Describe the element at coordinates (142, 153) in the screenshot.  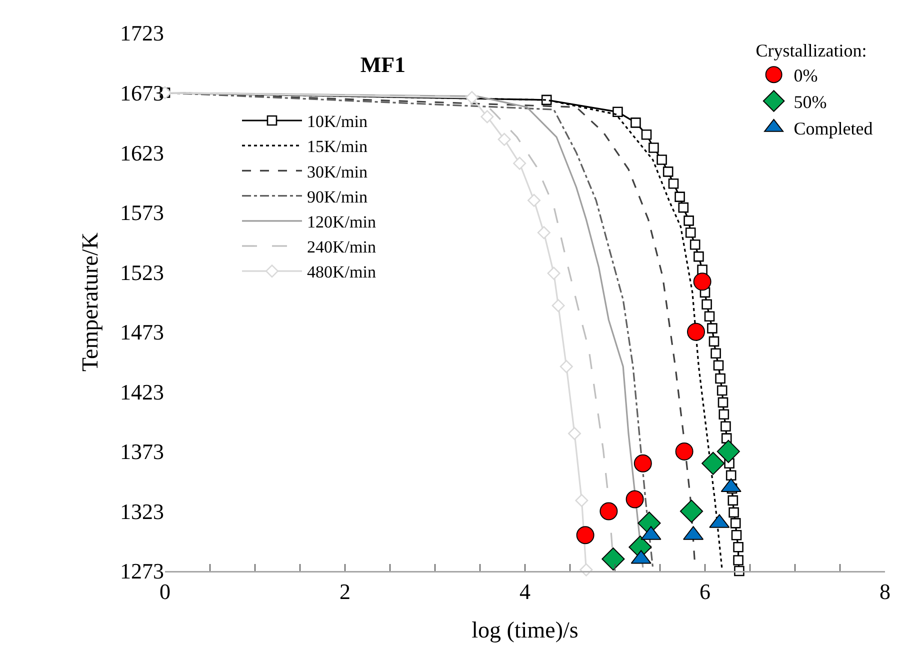
I see `y-tick-label: 1623` at that location.